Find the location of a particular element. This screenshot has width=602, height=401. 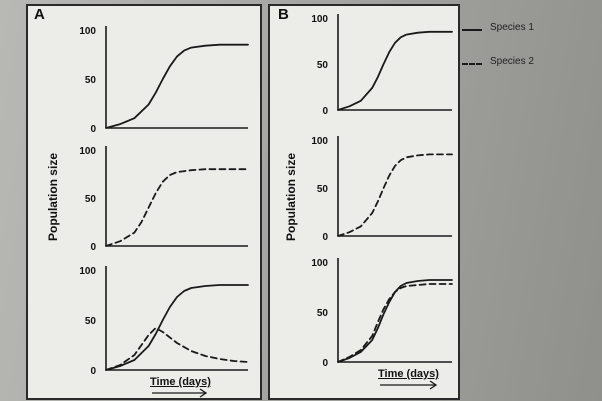

panel-b-letter: B is located at coordinates (283, 14).